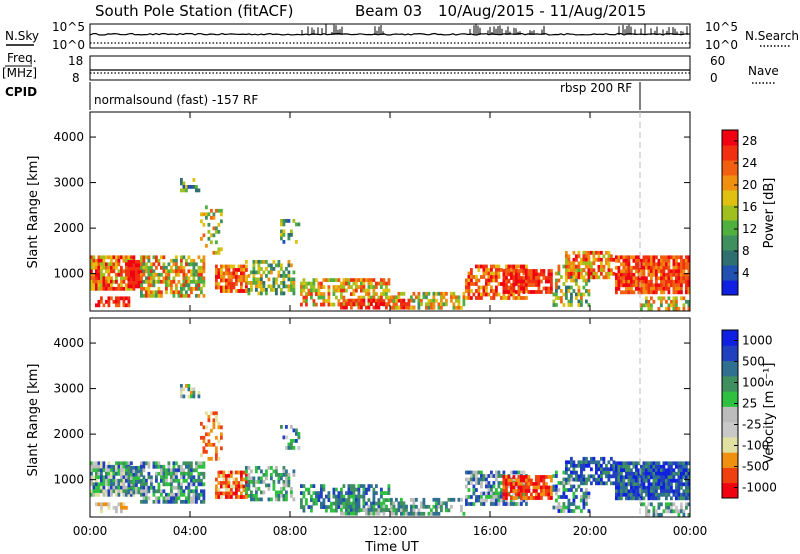 The width and height of the screenshot is (800, 554). I want to click on nsky-bottom-tick: 10^0, so click(68, 45).